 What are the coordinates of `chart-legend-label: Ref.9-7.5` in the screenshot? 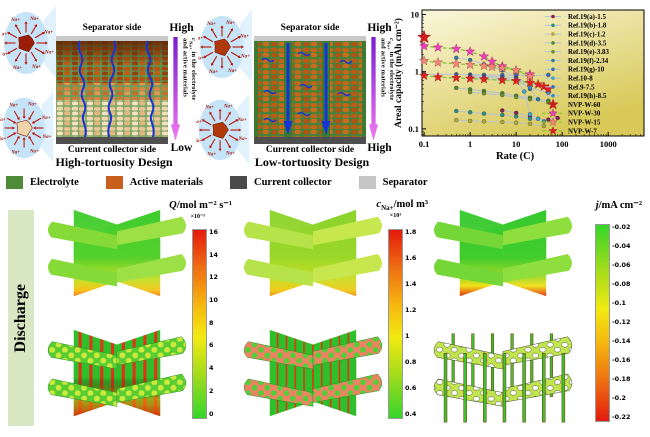 It's located at (581, 87).